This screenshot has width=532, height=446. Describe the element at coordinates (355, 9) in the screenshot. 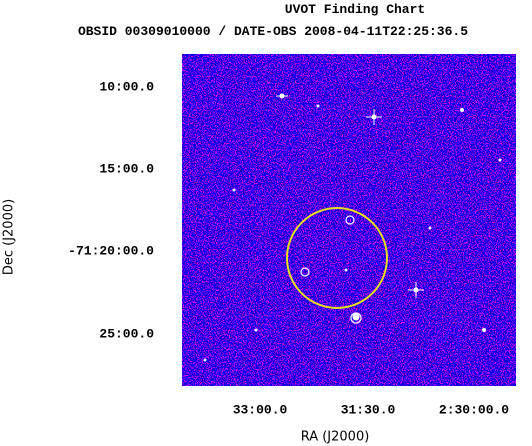

I see `chart-title: UVOT Finding Chart` at that location.